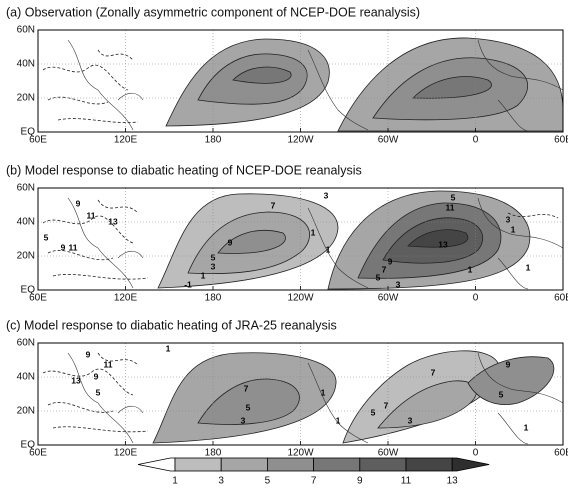 The image size is (568, 497). I want to click on colorbar-label: 1, so click(175, 481).